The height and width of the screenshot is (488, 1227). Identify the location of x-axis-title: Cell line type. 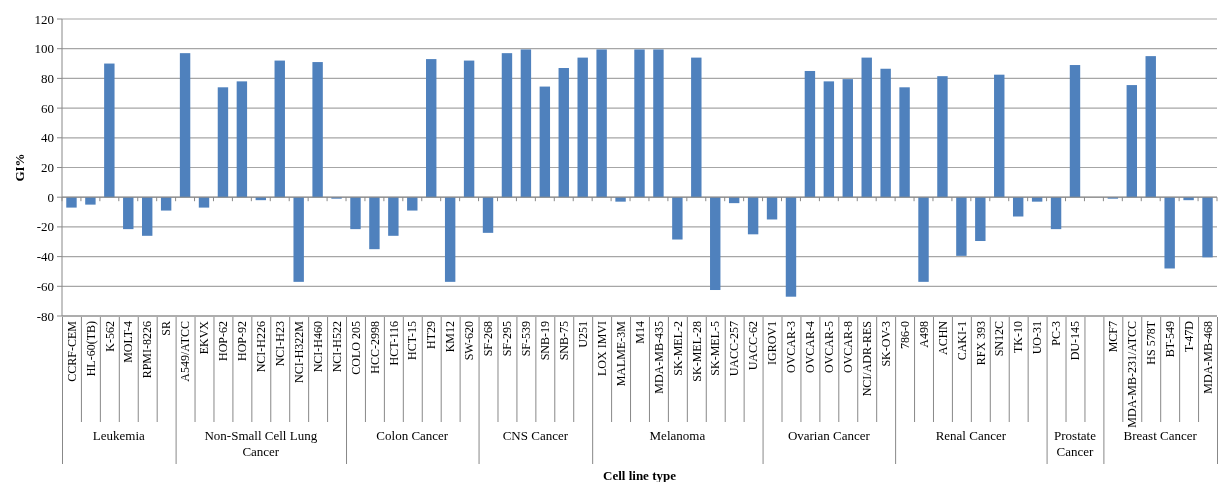
(640, 475).